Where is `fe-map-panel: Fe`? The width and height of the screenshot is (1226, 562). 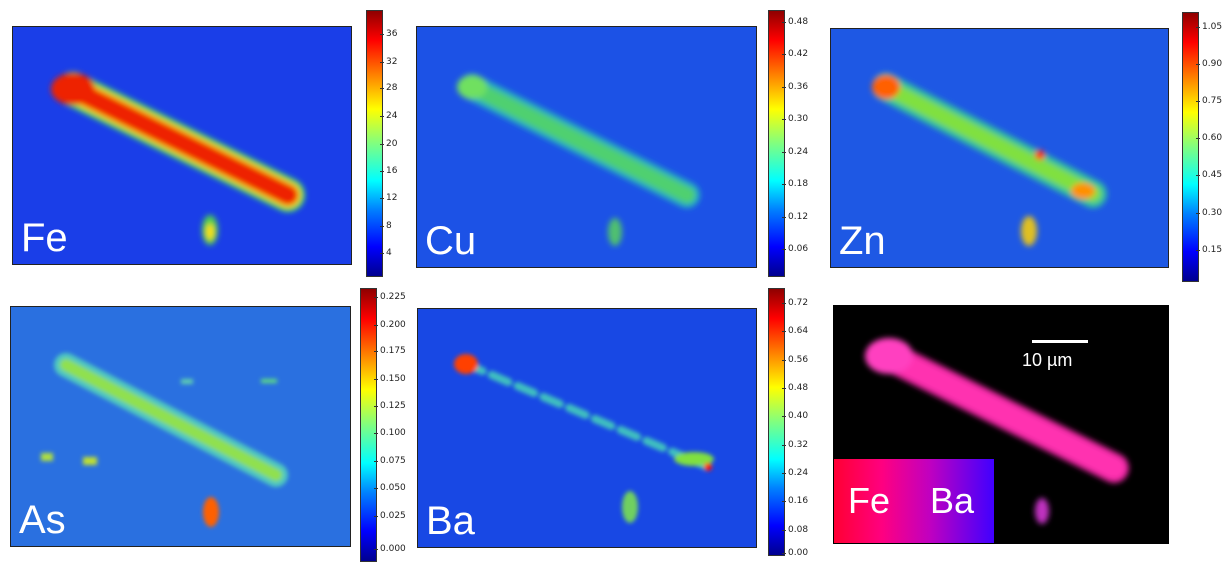 fe-map-panel: Fe is located at coordinates (182, 145).